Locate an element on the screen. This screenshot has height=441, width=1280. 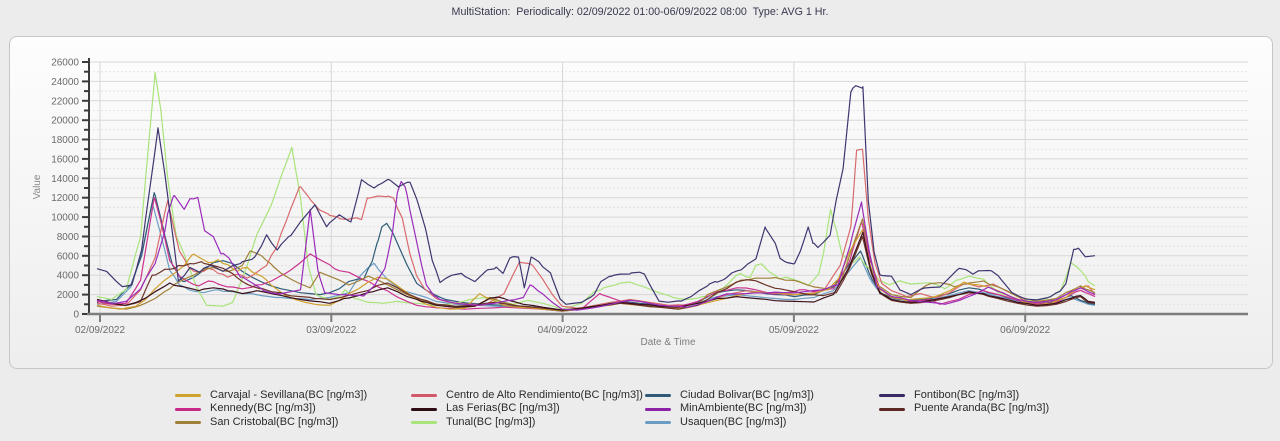
svg-text: 22000 is located at coordinates (65, 101).